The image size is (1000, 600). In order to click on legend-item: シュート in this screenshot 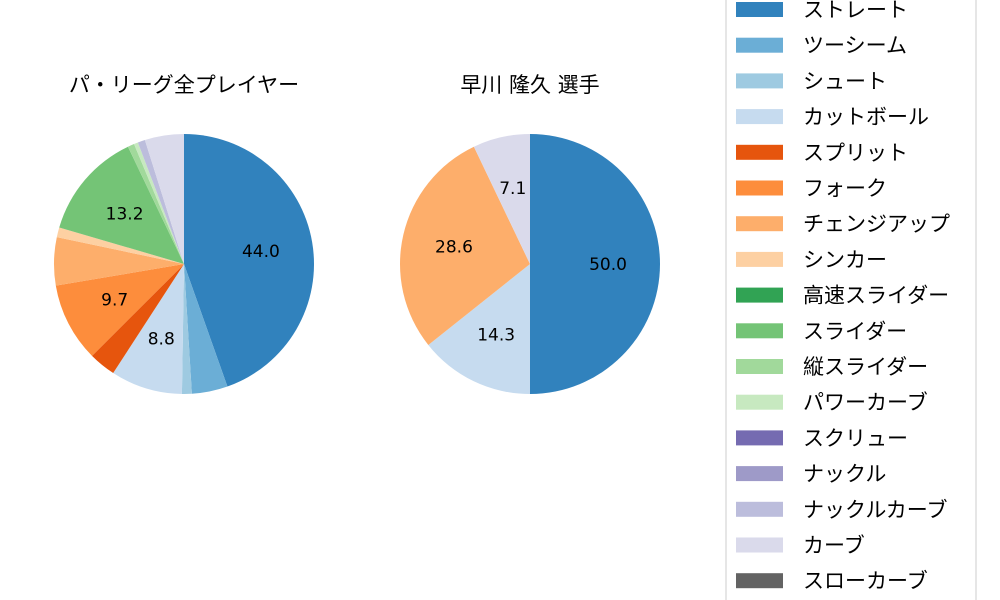, I will do `click(811, 81)`.